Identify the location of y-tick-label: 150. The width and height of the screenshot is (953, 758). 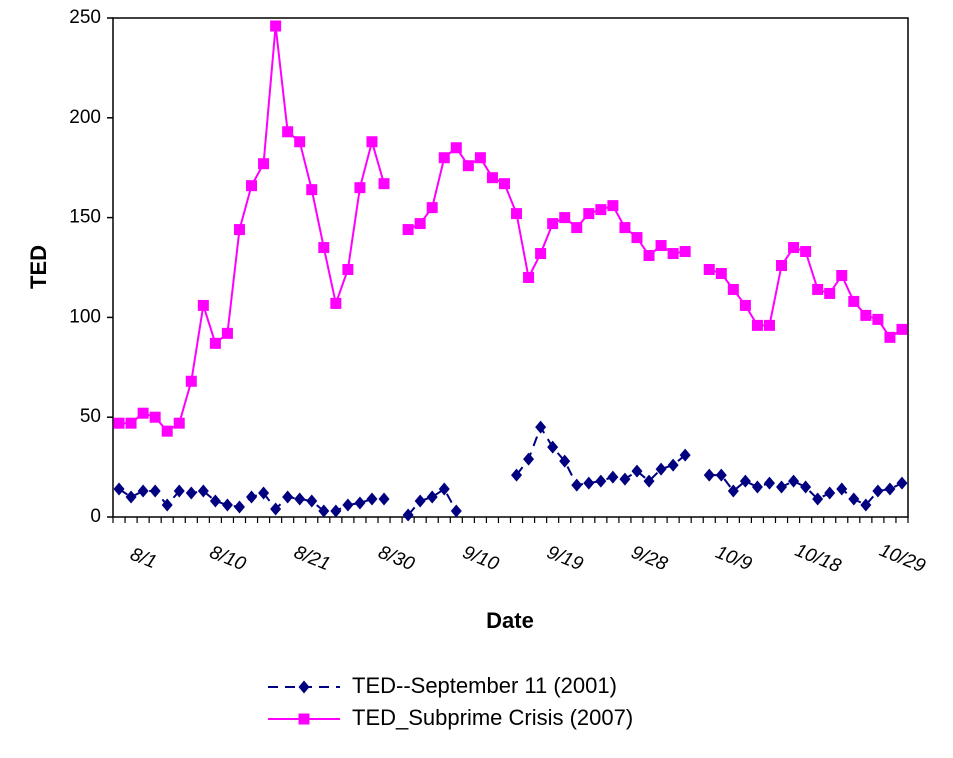
(85, 217).